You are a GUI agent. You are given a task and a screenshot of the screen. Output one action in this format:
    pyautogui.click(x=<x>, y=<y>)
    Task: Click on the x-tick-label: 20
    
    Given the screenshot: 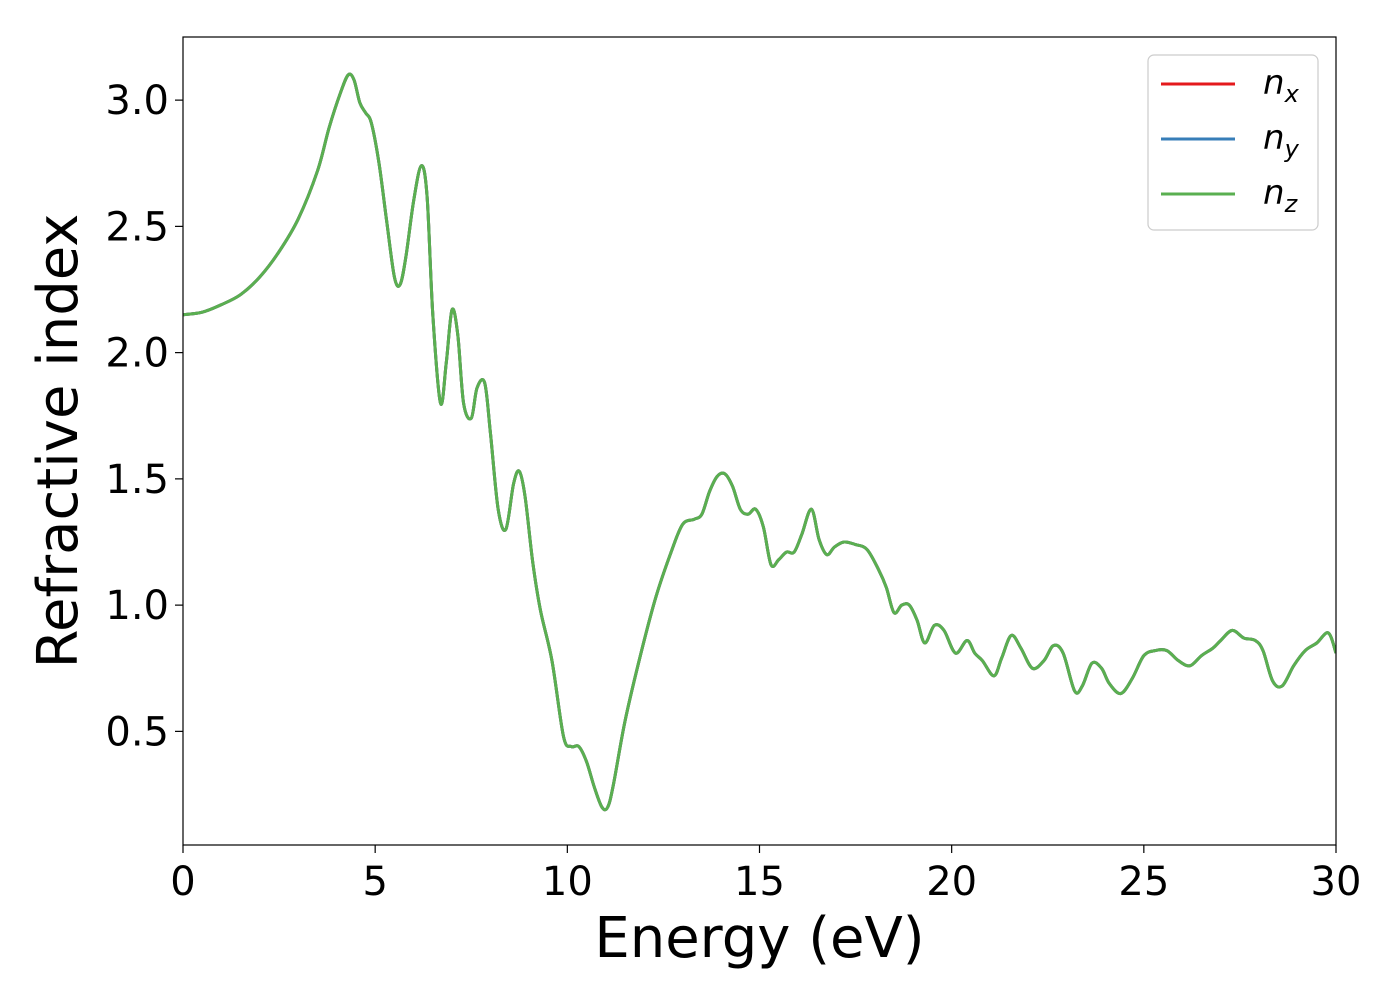 What is the action you would take?
    pyautogui.click(x=951, y=882)
    